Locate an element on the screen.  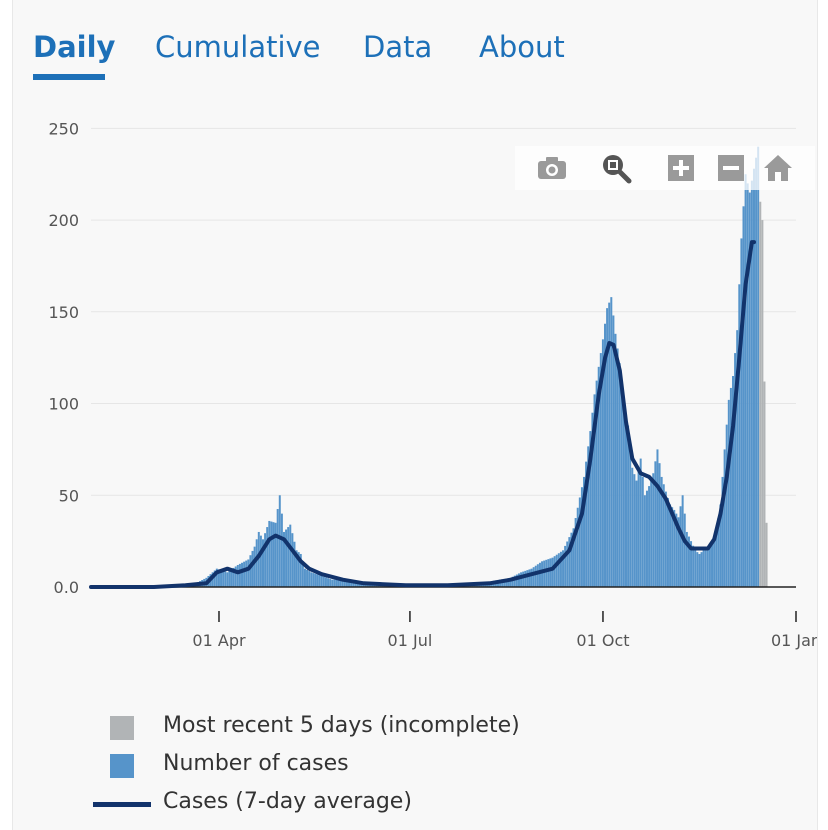
zoom-out-icon is located at coordinates (732, 168).